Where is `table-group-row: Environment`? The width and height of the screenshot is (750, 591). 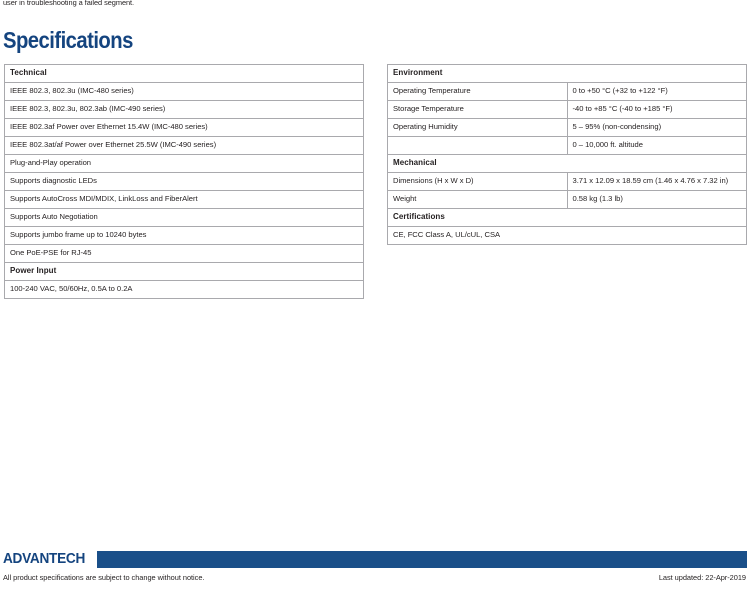 table-group-row: Environment is located at coordinates (567, 73).